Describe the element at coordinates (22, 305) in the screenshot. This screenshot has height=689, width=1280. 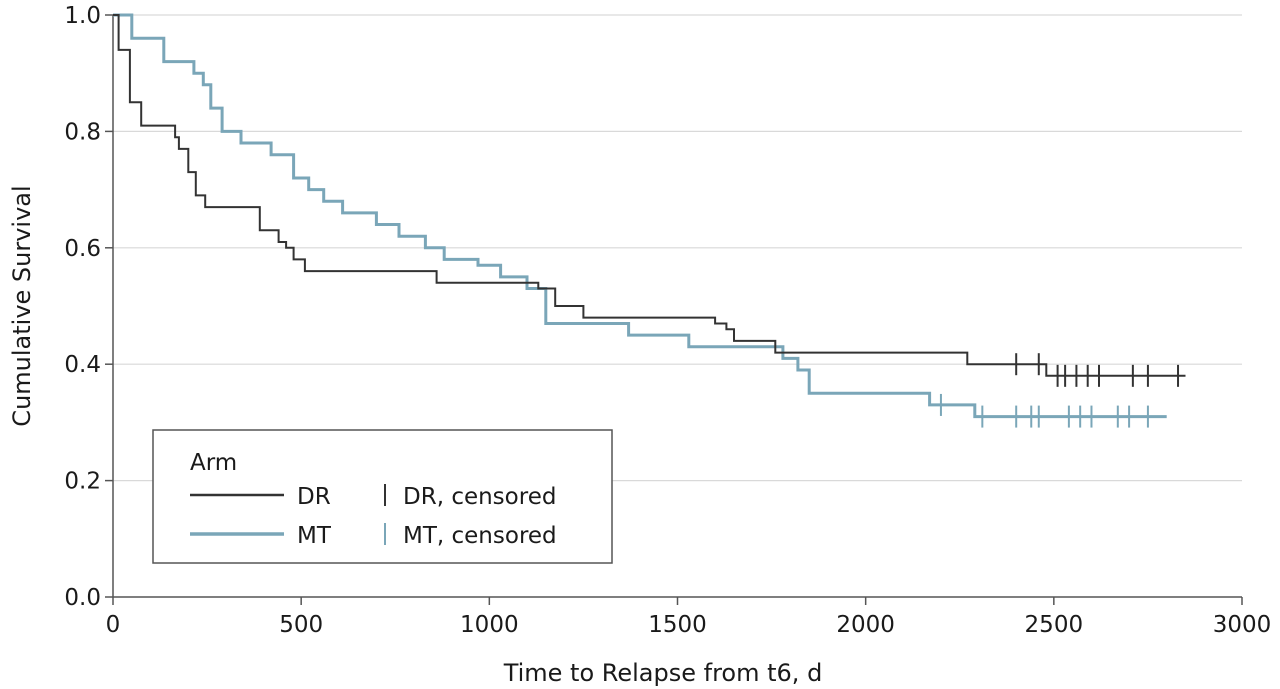
I see `y-axis-title: Cumulative Survival` at that location.